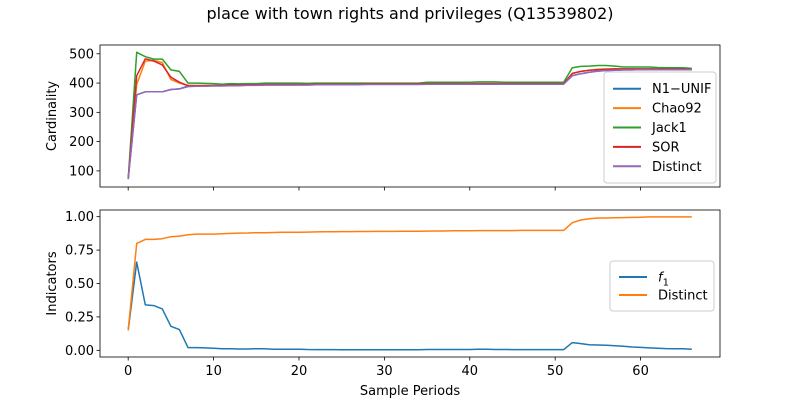 The height and width of the screenshot is (400, 800). Describe the element at coordinates (52, 116) in the screenshot. I see `y-axis-label: Cardinality` at that location.